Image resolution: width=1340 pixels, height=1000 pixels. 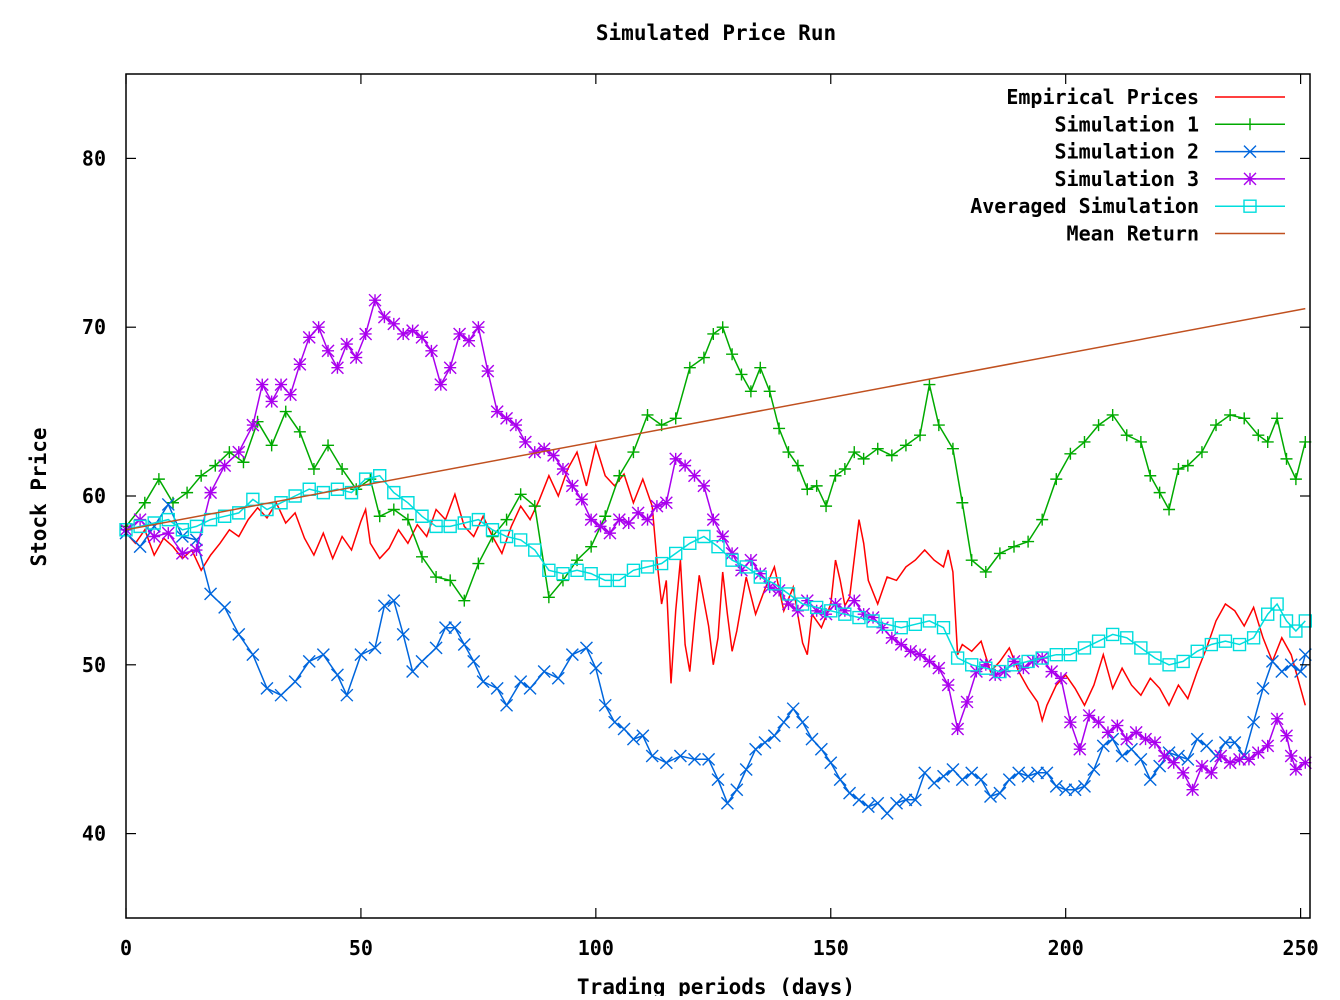 What do you see at coordinates (94, 496) in the screenshot?
I see `y-tick-label: 60` at bounding box center [94, 496].